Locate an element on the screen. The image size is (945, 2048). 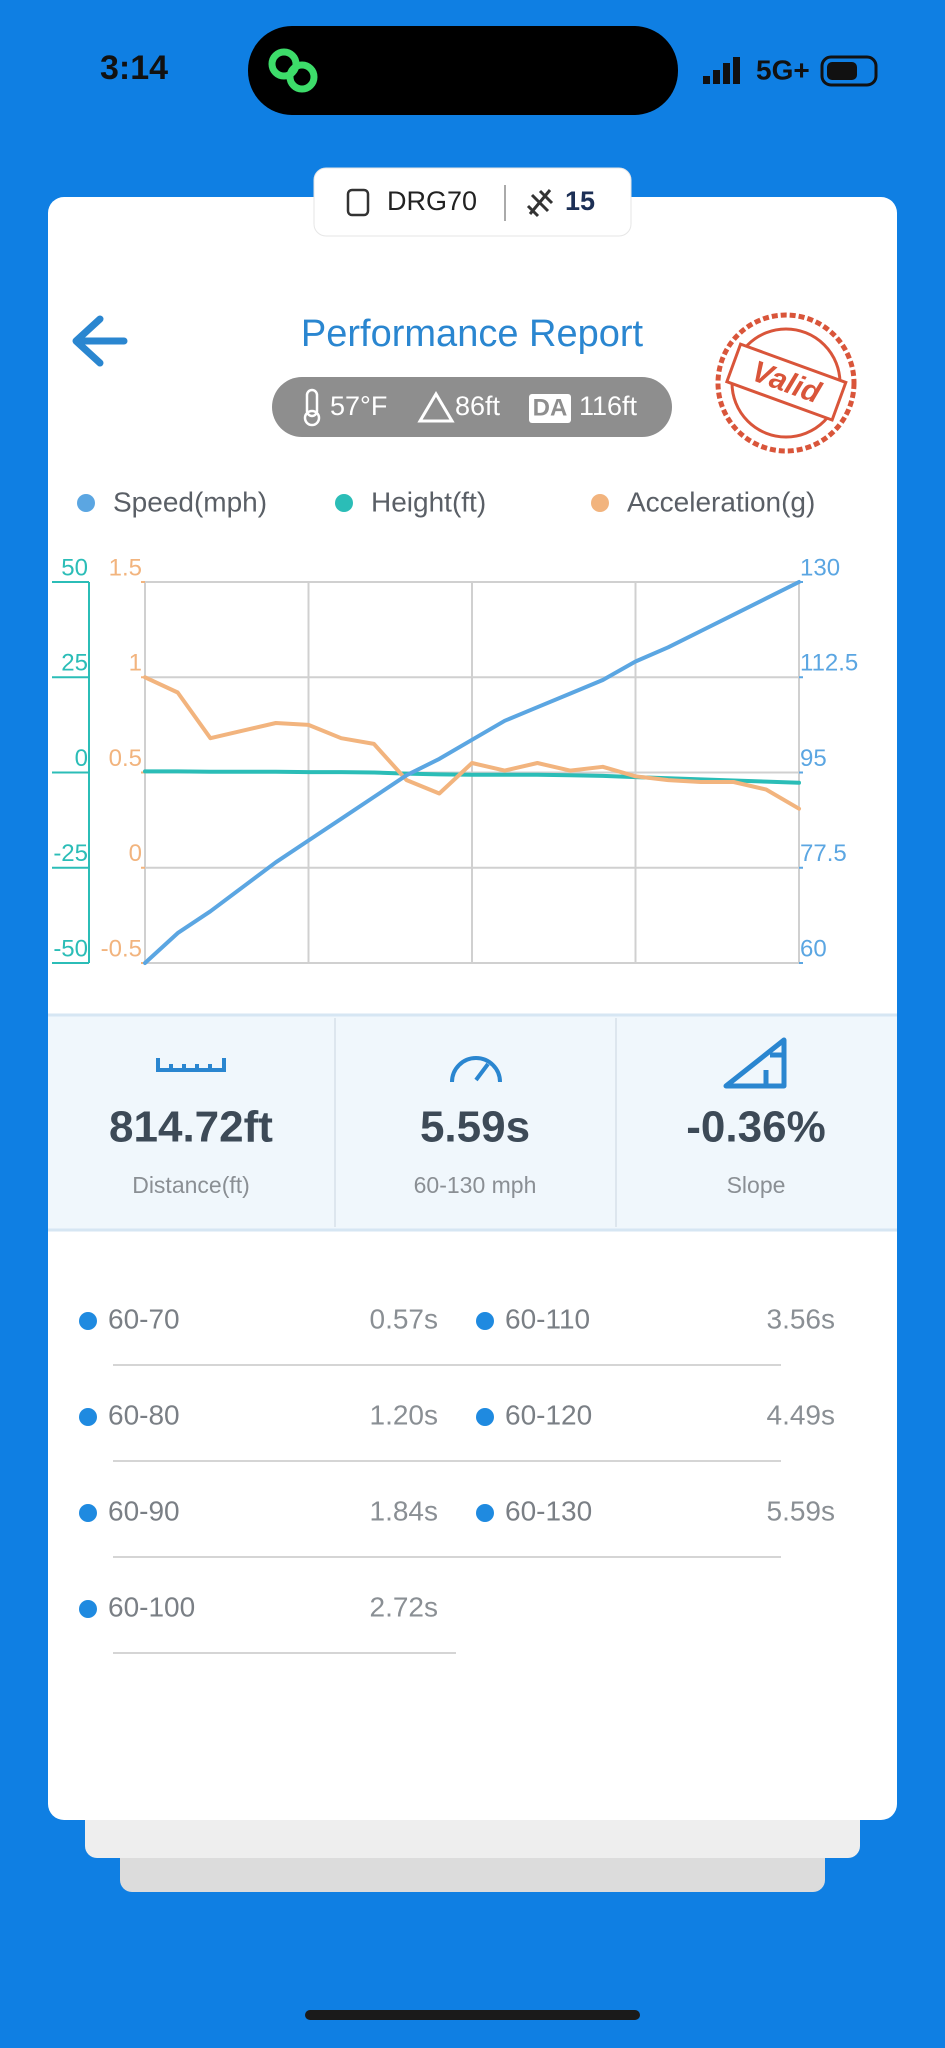
y-tick-label: 50 is located at coordinates (74, 567).